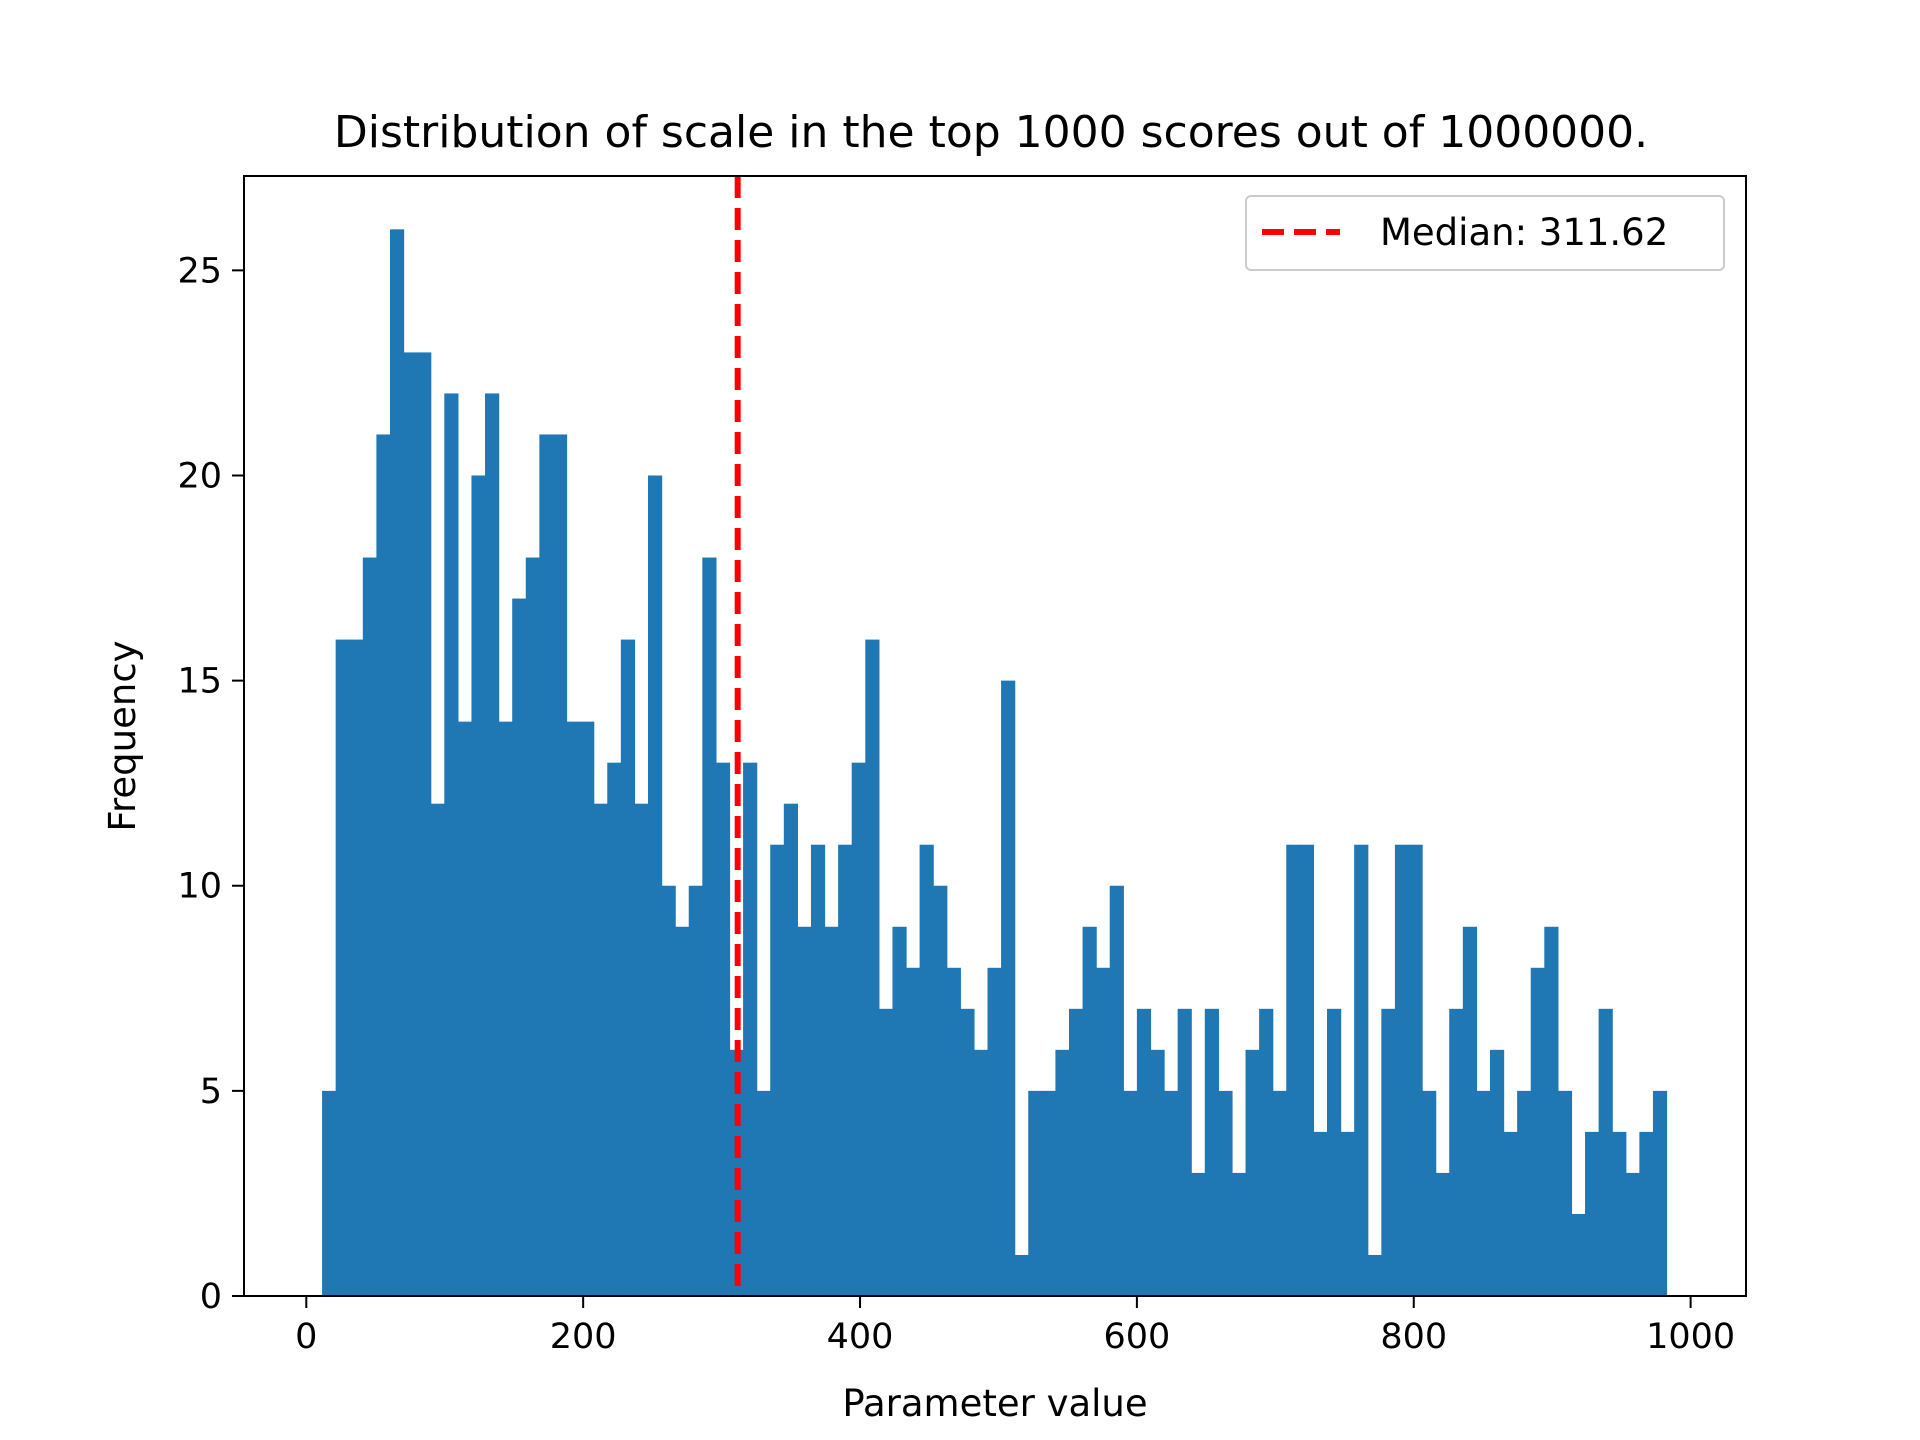 This screenshot has width=1920, height=1440. I want to click on y-tick-label: 15, so click(199, 682).